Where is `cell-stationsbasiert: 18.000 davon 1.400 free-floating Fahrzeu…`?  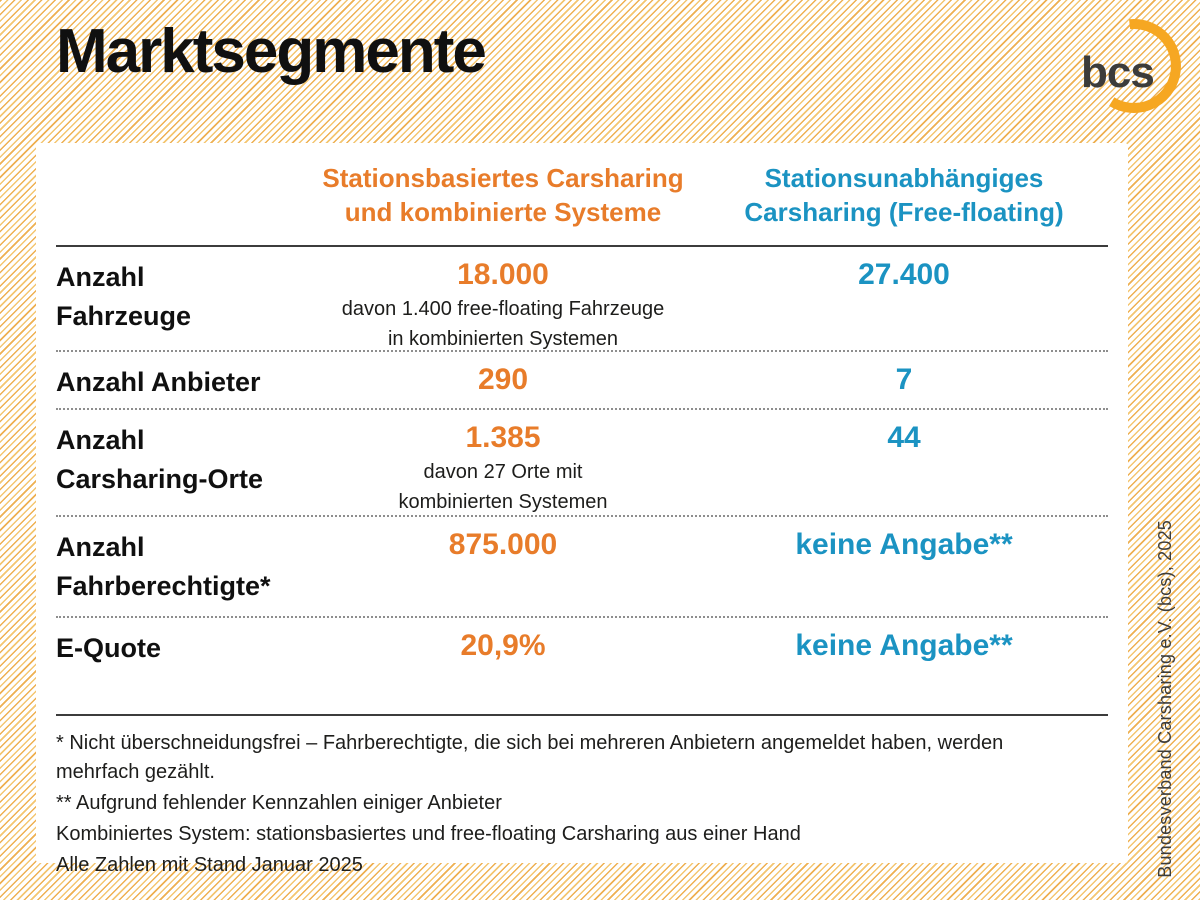 cell-stationsbasiert: 18.000 davon 1.400 free-floating Fahrzeu… is located at coordinates (503, 300).